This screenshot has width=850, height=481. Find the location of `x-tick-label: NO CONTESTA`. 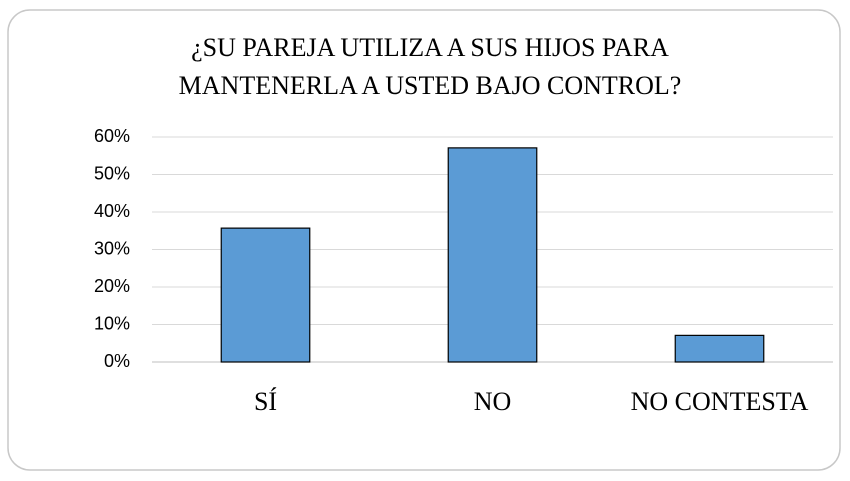

x-tick-label: NO CONTESTA is located at coordinates (720, 401).